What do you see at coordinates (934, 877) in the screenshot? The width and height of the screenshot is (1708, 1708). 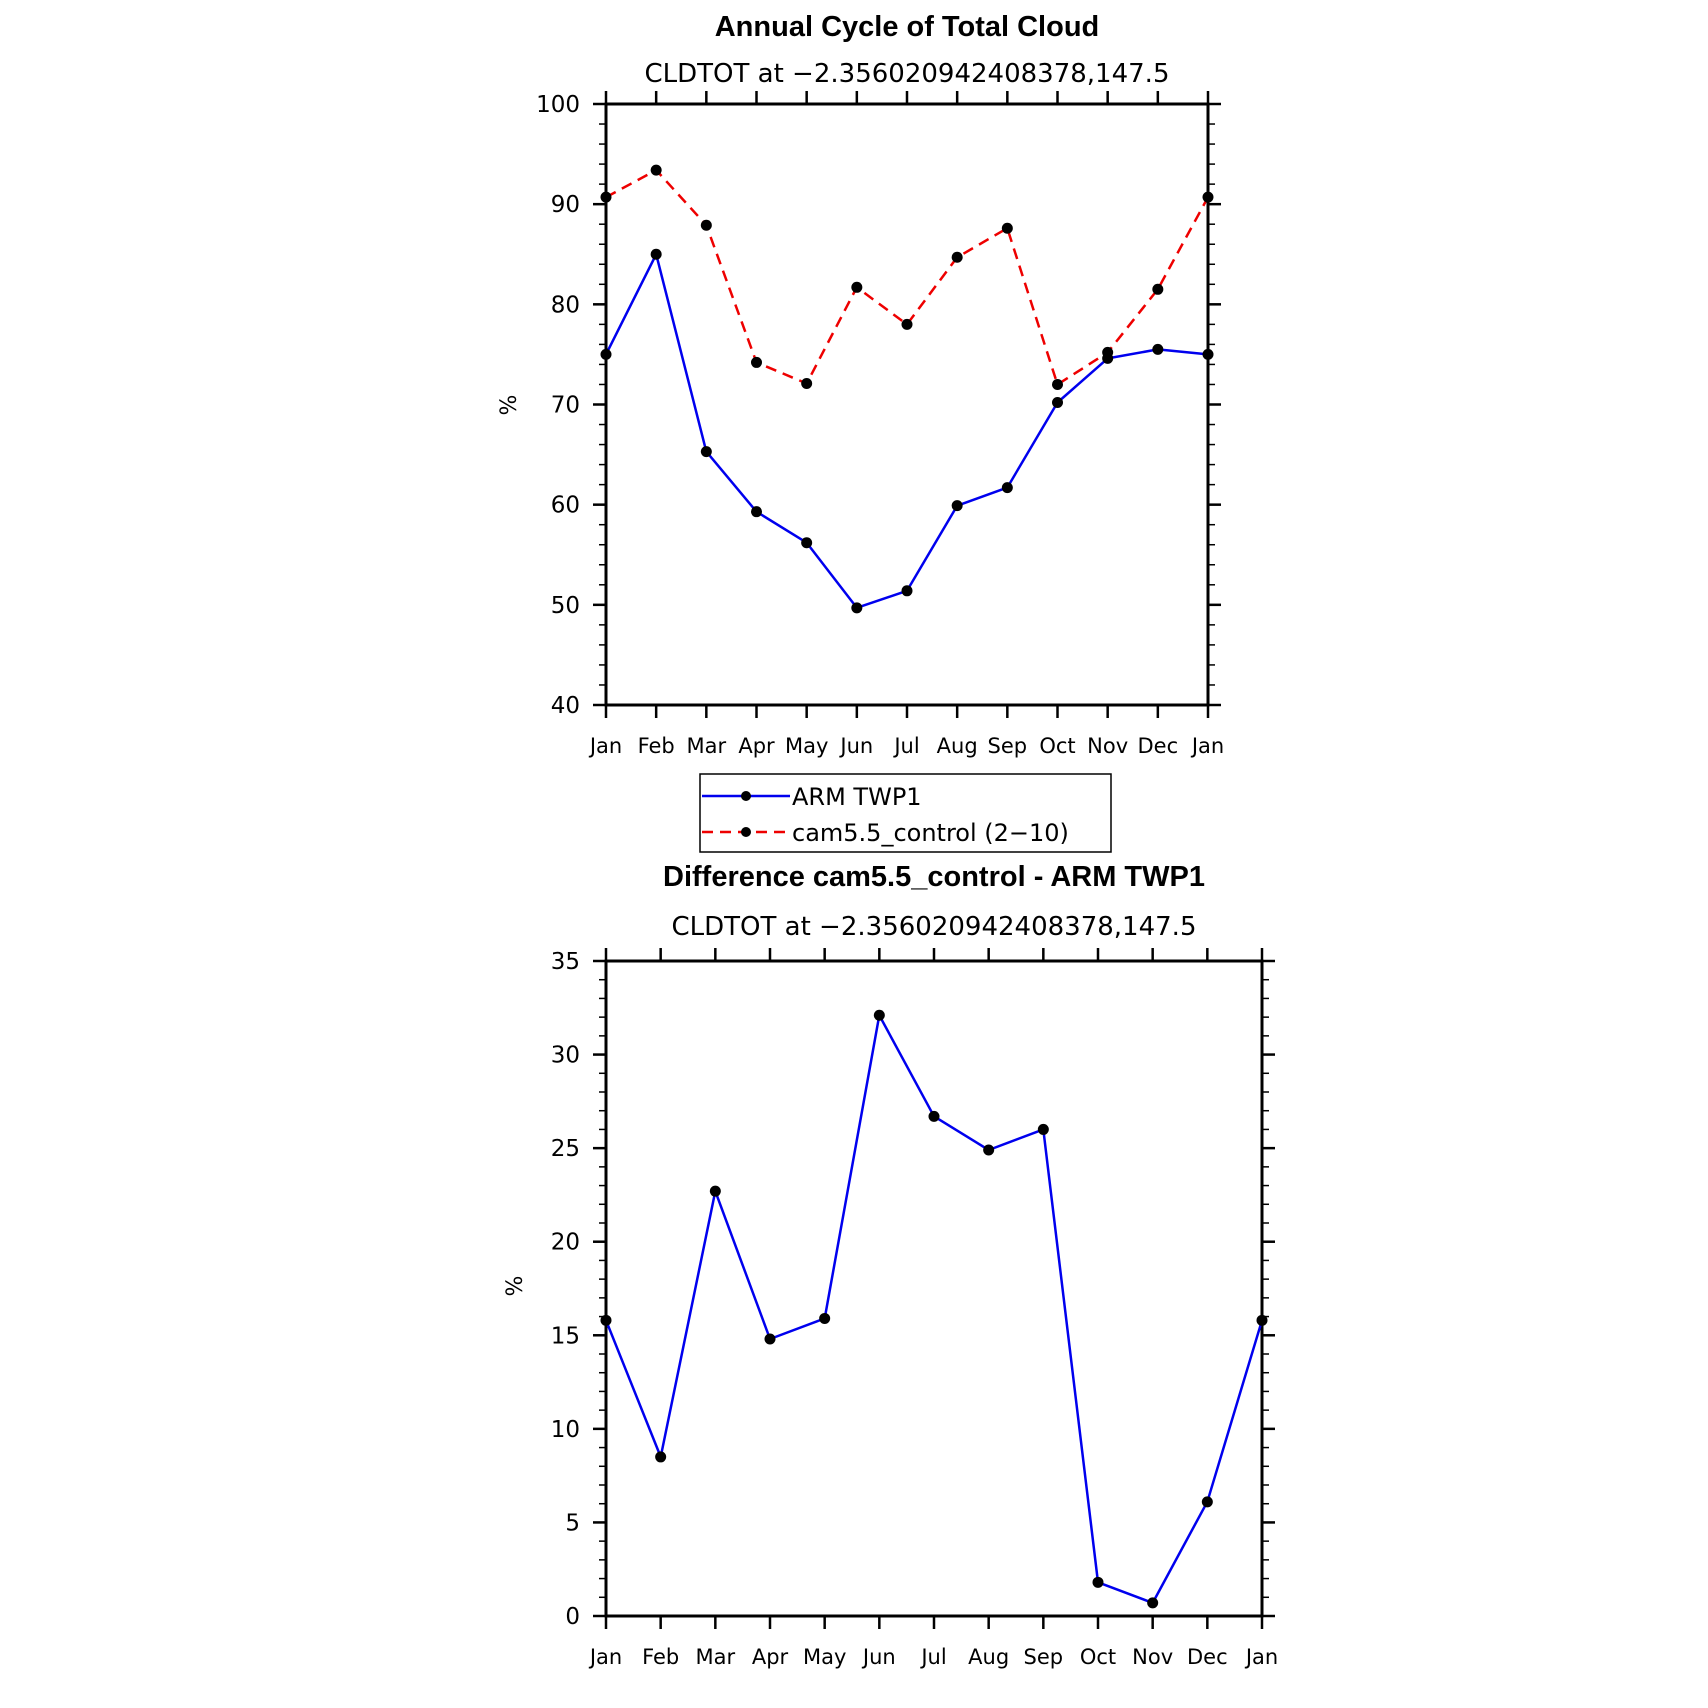 I see `chart-title: Difference cam5.5_control - ARM TWP1` at bounding box center [934, 877].